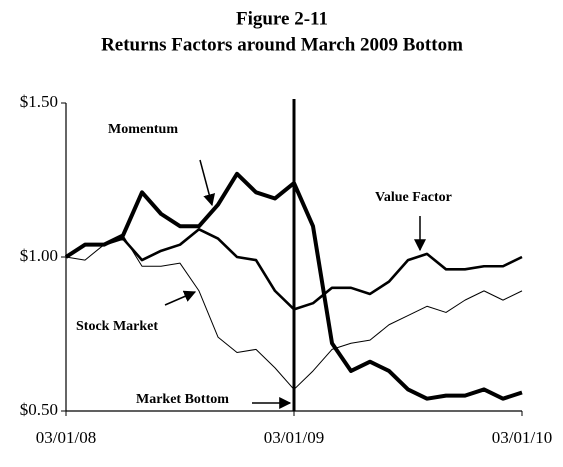 This screenshot has width=563, height=467. What do you see at coordinates (294, 437) in the screenshot?
I see `x-tick-label: 03/01/09` at bounding box center [294, 437].